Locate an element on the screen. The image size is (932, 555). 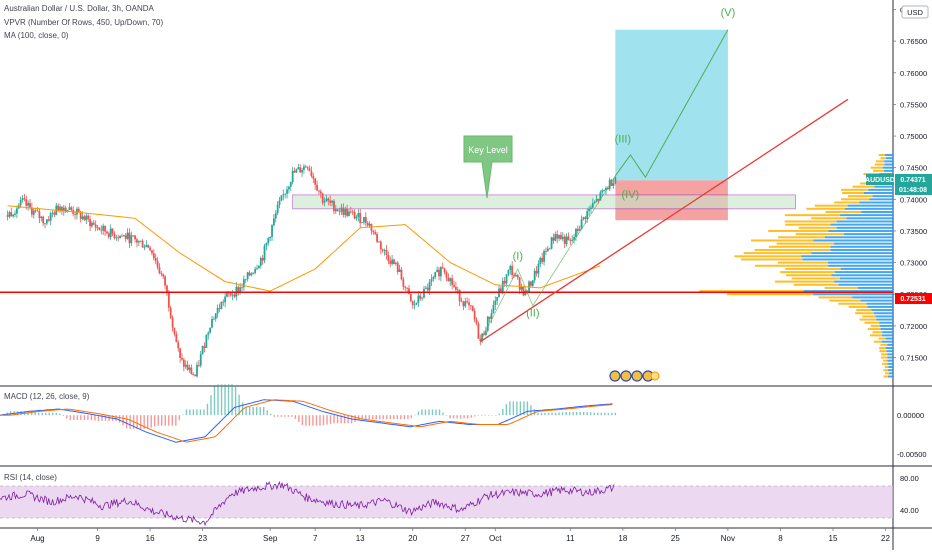
last-price-tag: AUDUSD 0.74371 01:48:08 is located at coordinates (898, 184).